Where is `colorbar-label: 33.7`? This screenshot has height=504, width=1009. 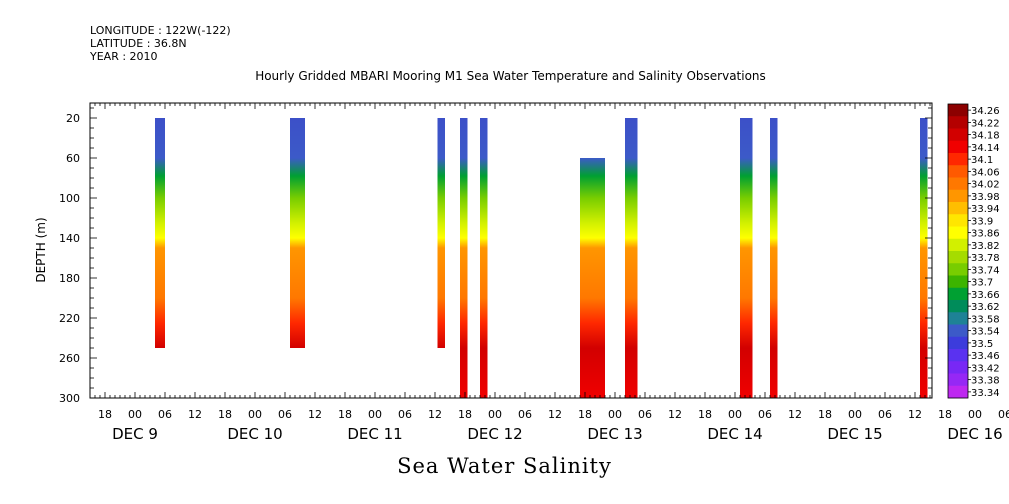
colorbar-label: 33.7 is located at coordinates (982, 283).